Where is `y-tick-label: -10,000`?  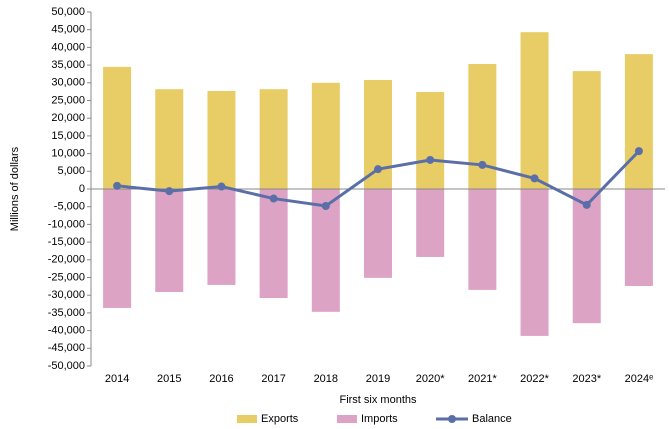 y-tick-label: -10,000 is located at coordinates (66, 224).